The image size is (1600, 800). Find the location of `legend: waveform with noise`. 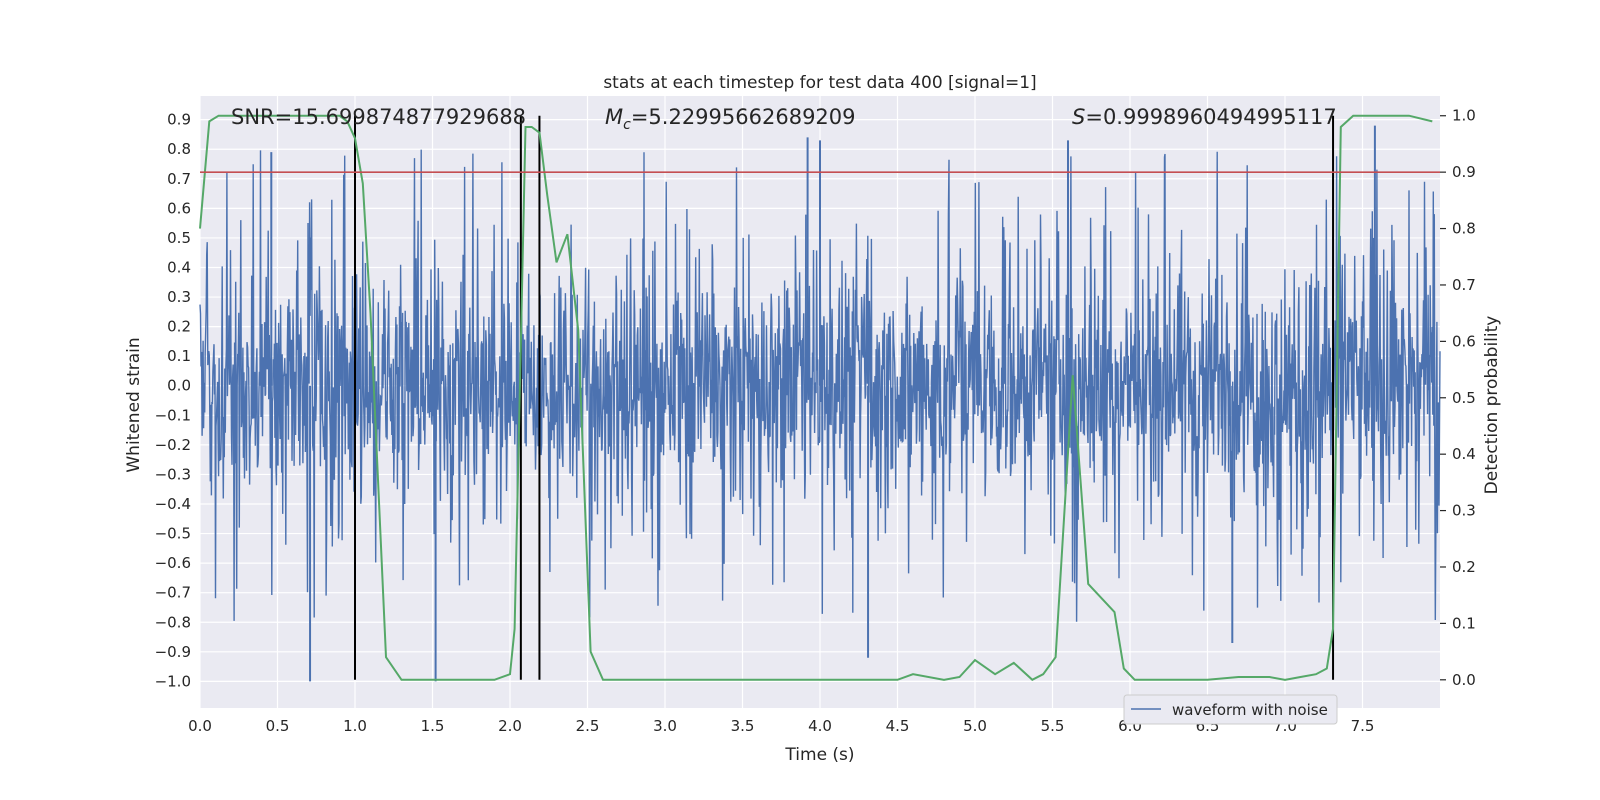

legend: waveform with noise is located at coordinates (1230, 709).